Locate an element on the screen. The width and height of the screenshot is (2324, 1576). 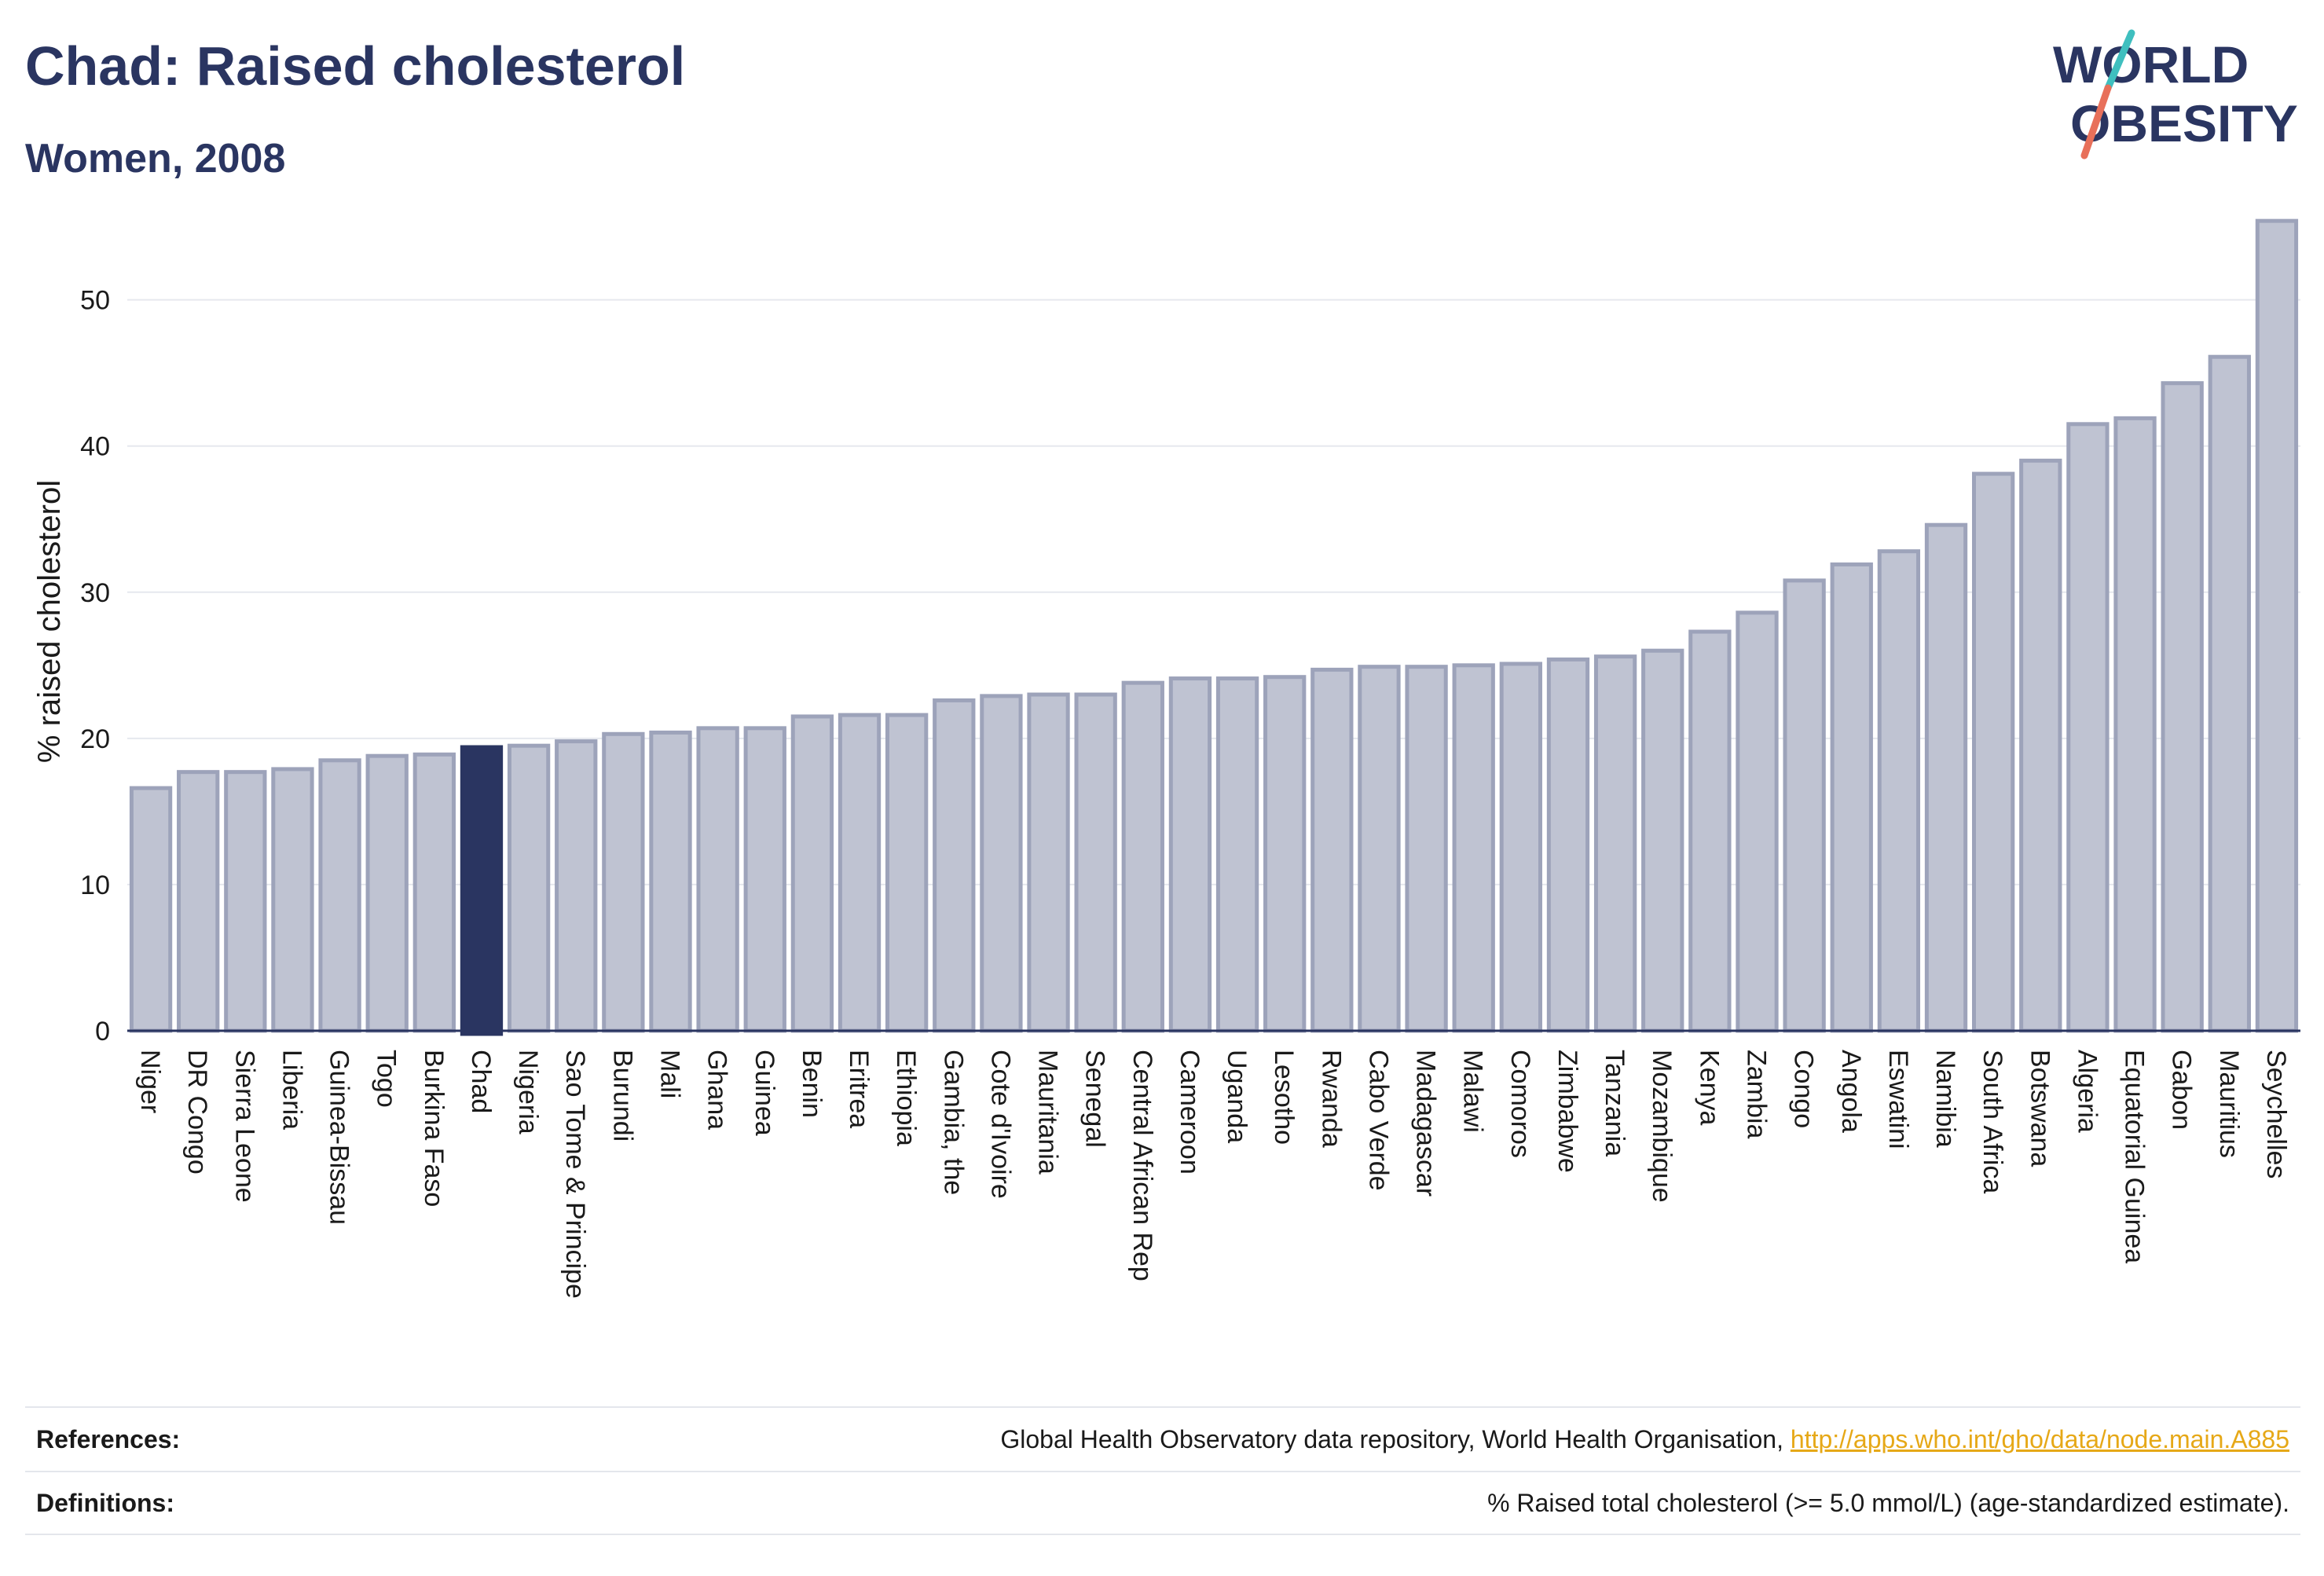
x-tick-label: Burkina Faso is located at coordinates (434, 1128).